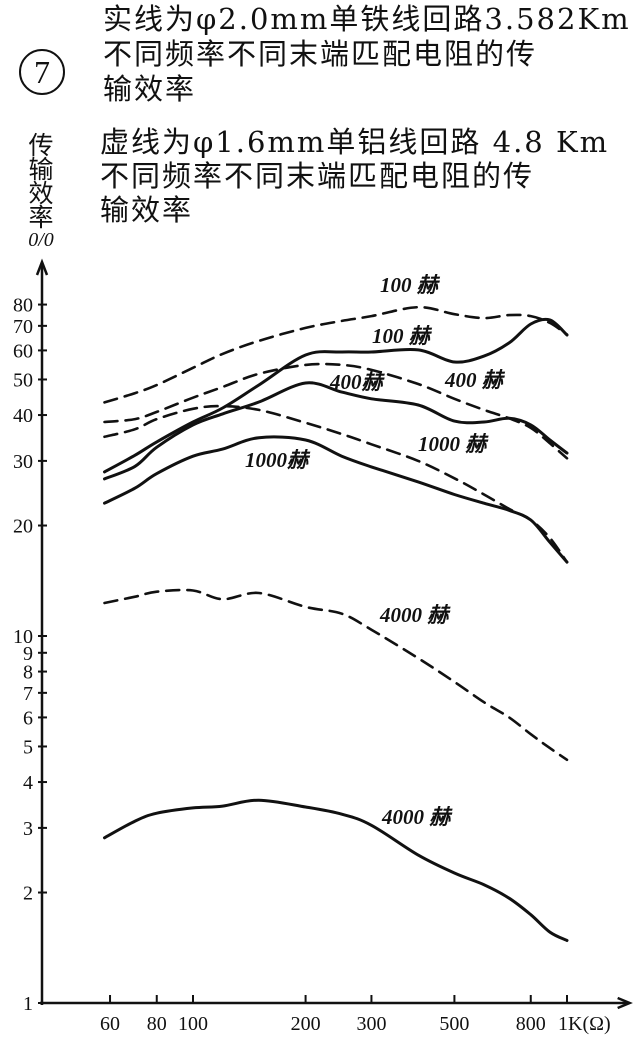  What do you see at coordinates (157, 1024) in the screenshot?
I see `x-tick-label: 80` at bounding box center [157, 1024].